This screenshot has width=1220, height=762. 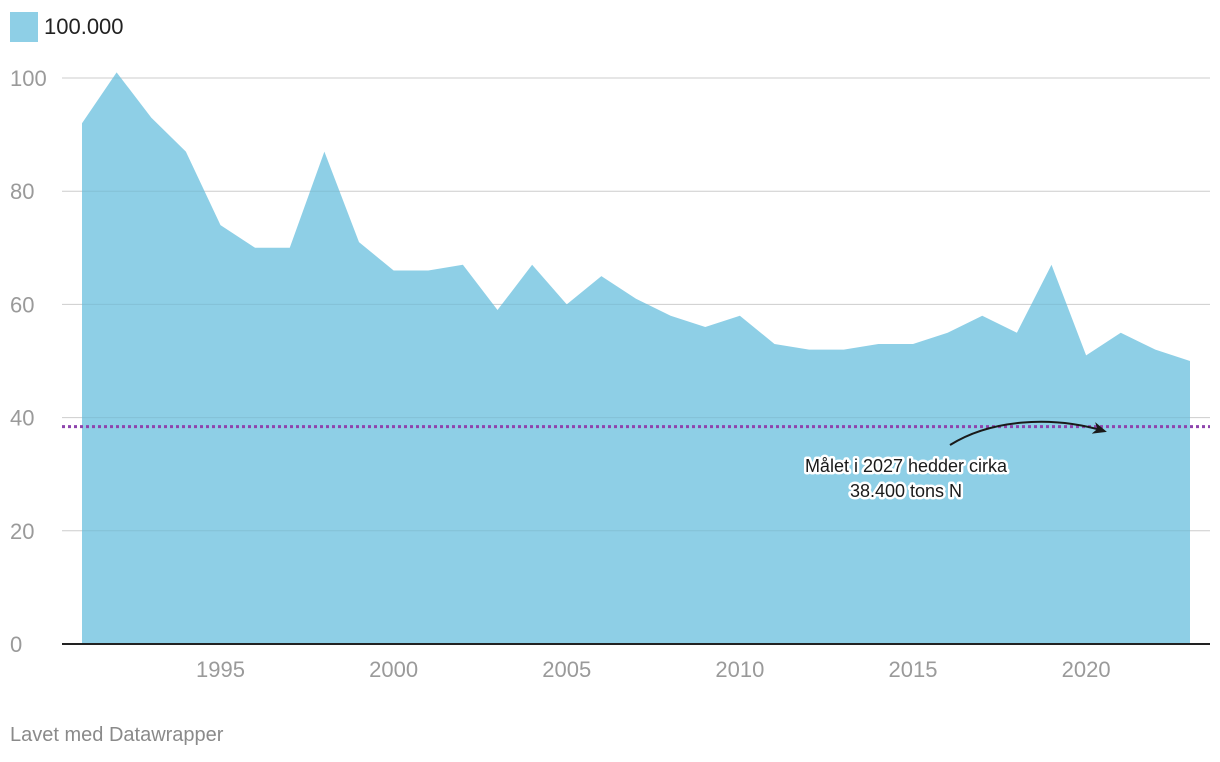 What do you see at coordinates (913, 669) in the screenshot?
I see `x-tick-label-2015: 2015` at bounding box center [913, 669].